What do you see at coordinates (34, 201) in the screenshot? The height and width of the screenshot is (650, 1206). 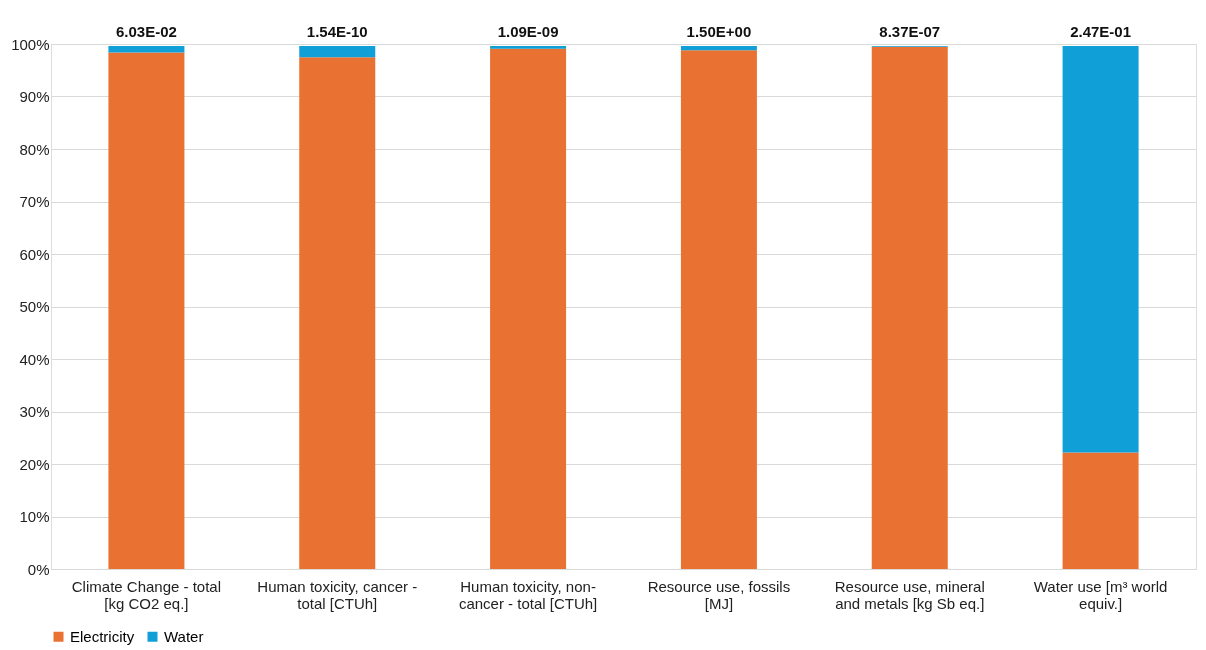 I see `y-tick-label: 70%` at bounding box center [34, 201].